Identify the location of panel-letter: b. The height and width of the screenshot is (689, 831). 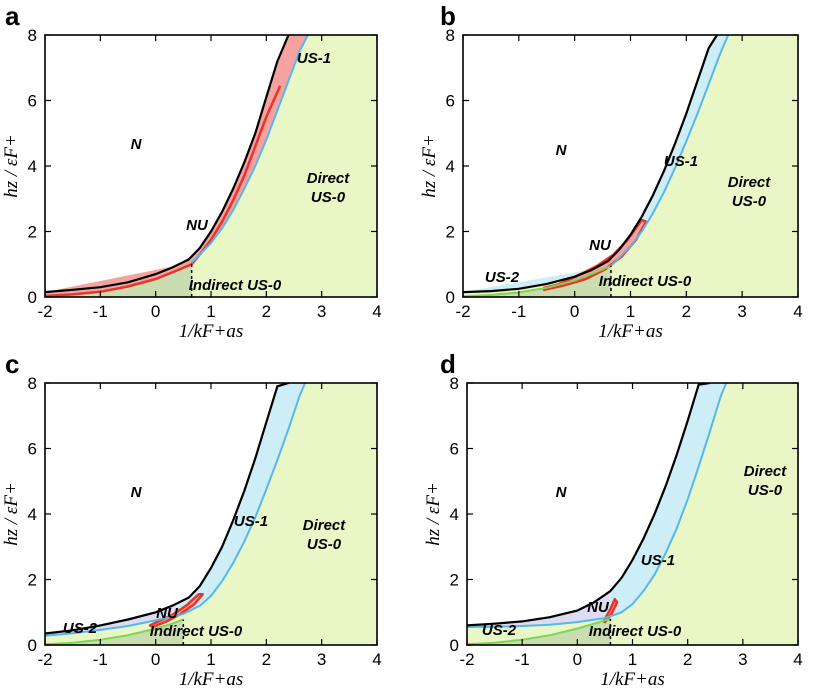
(448, 16).